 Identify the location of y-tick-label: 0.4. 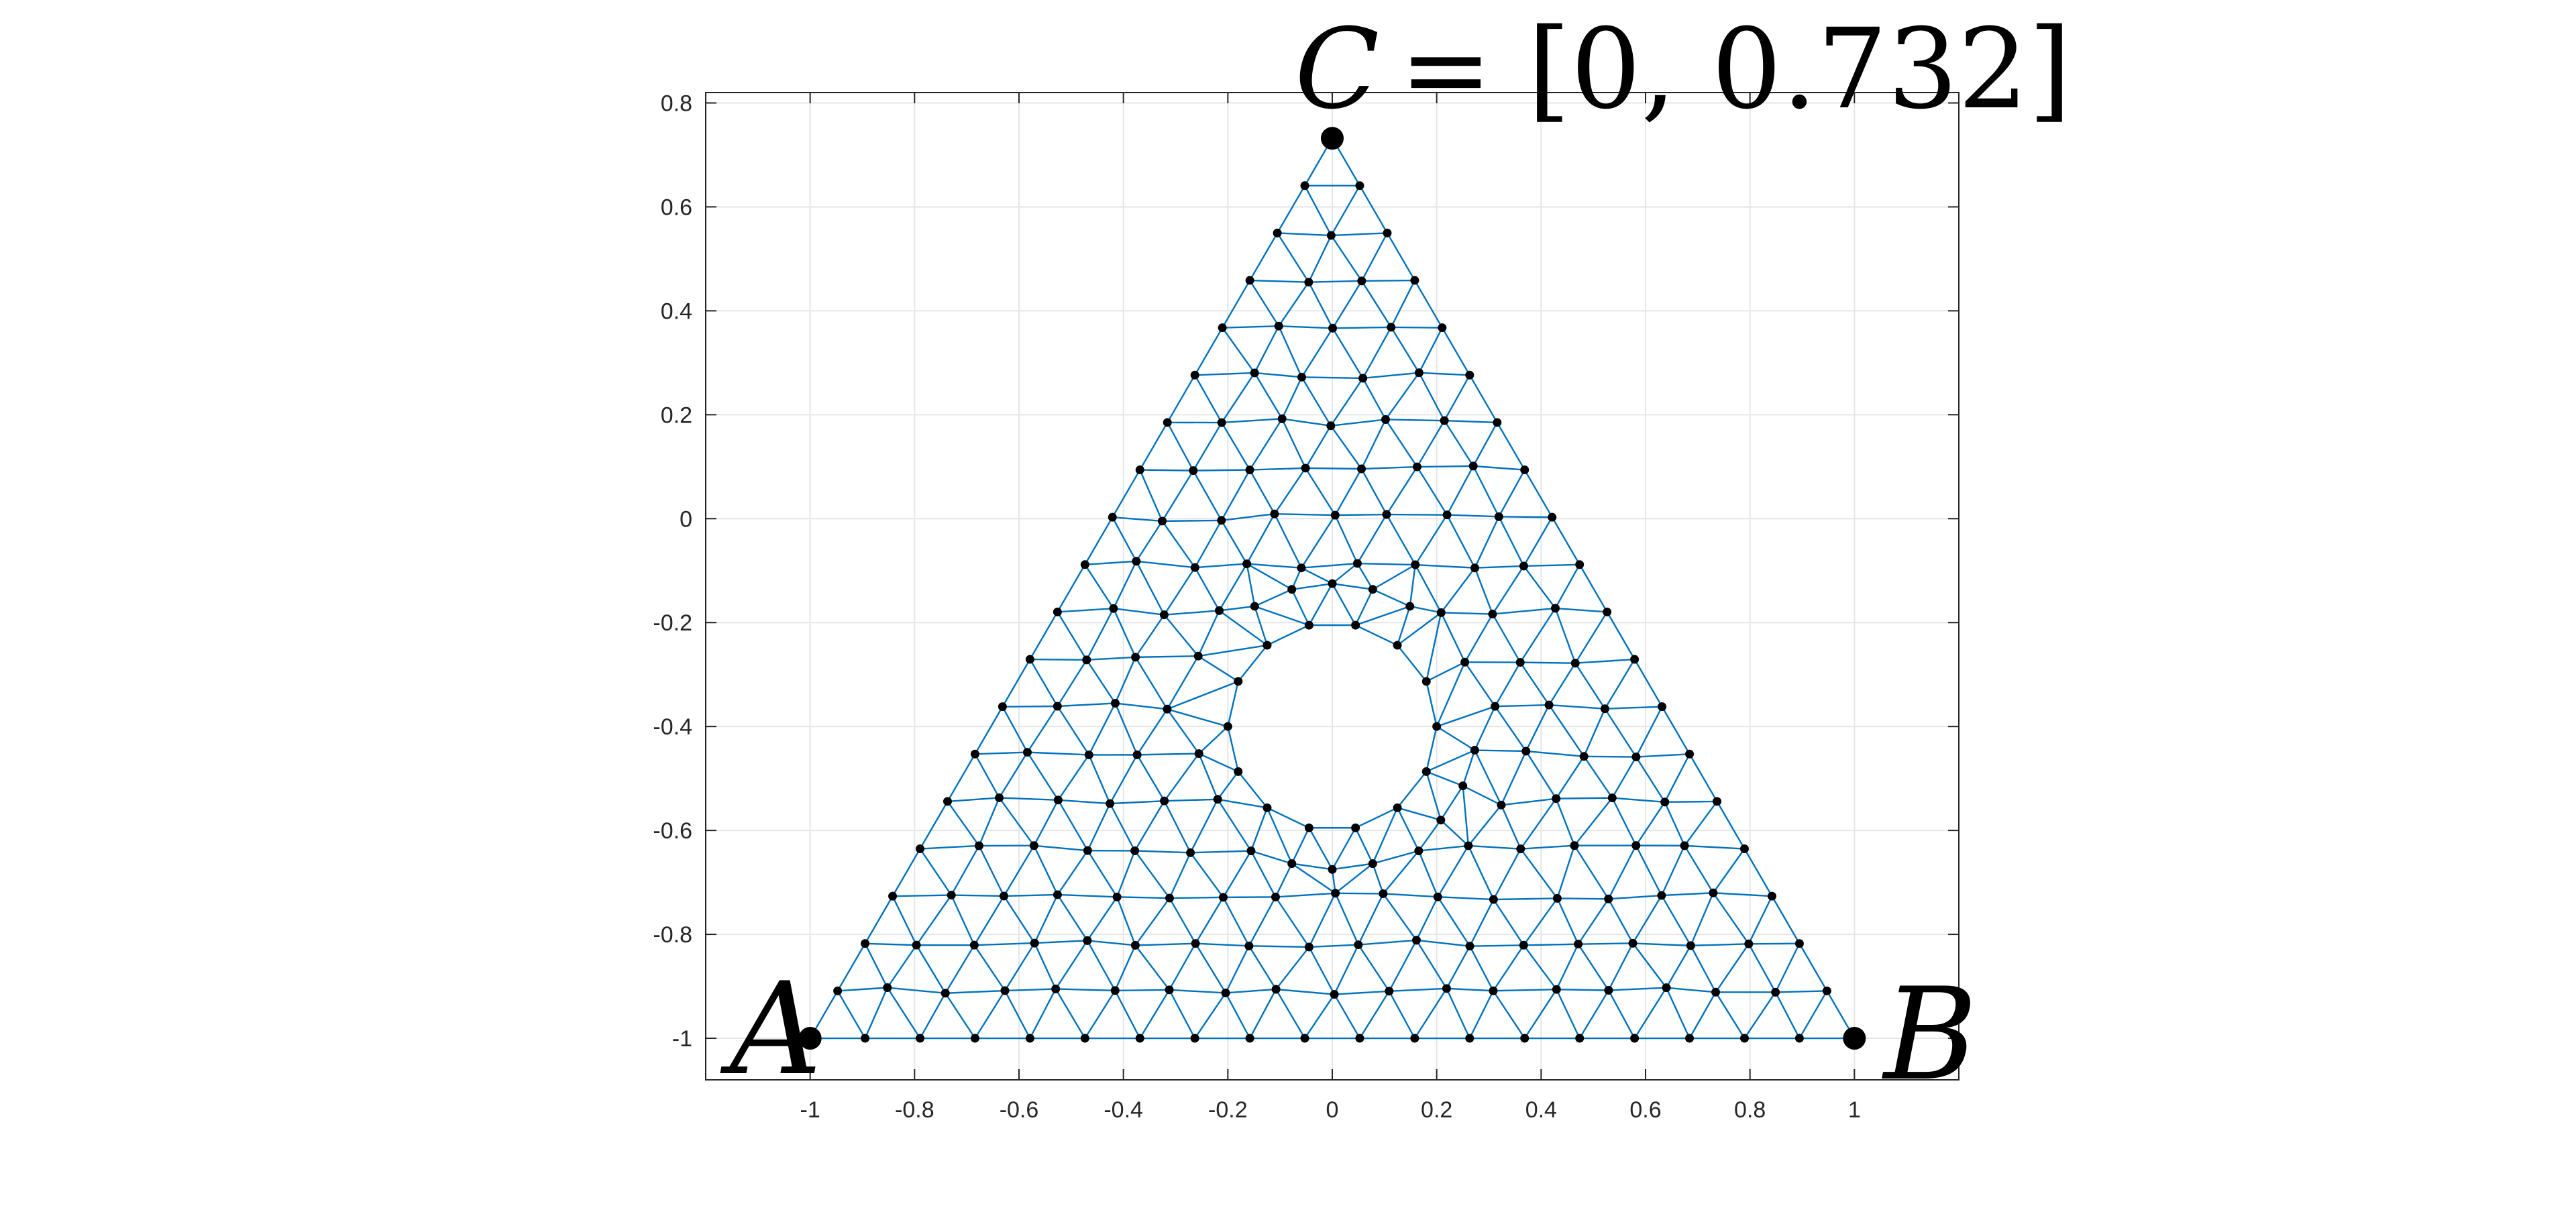
(676, 311).